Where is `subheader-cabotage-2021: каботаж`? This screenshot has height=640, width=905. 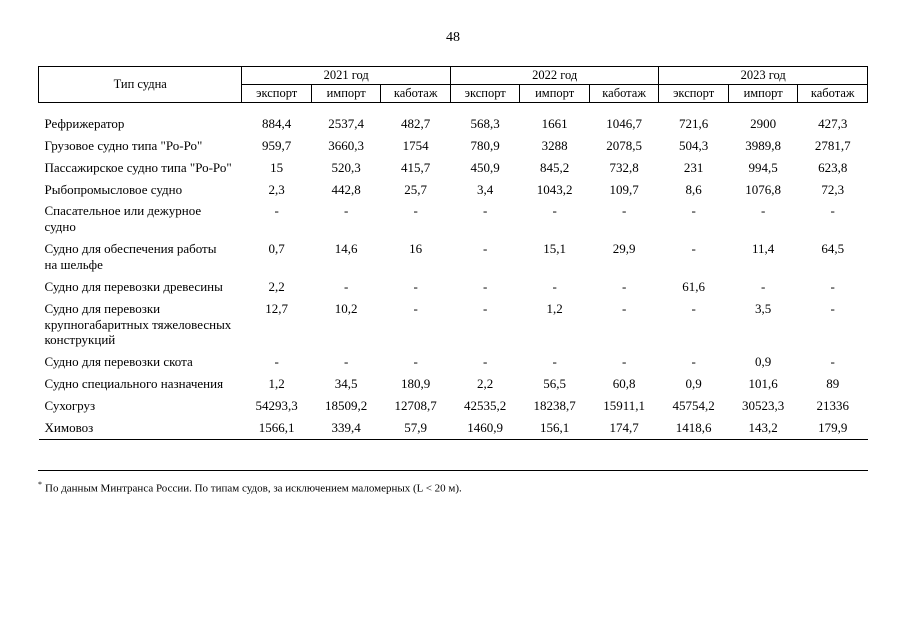
subheader-cabotage-2021: каботаж is located at coordinates (415, 93).